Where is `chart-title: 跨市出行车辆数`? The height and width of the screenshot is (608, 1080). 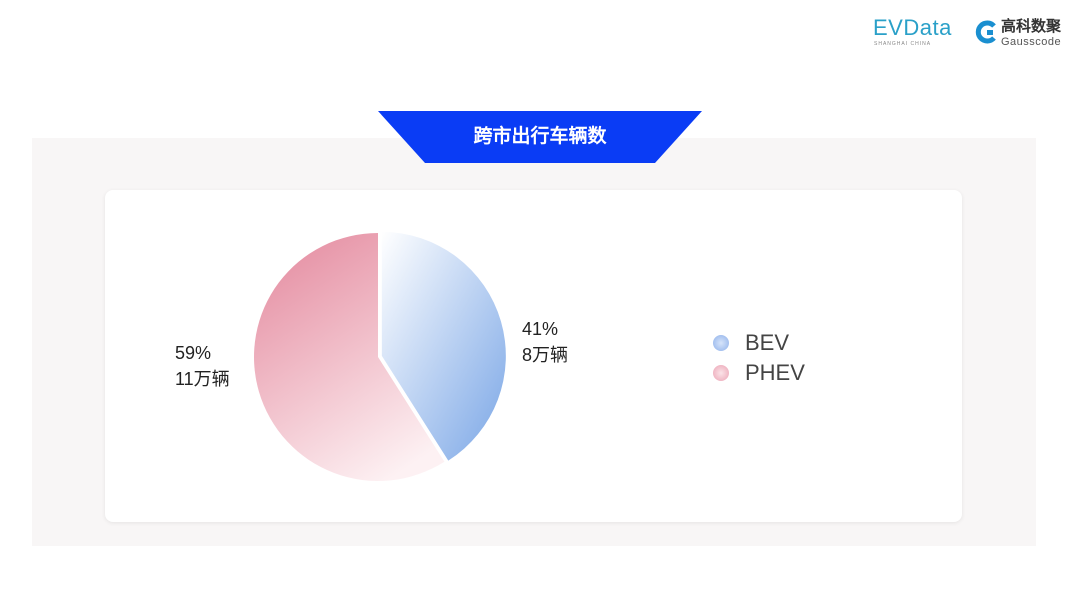
chart-title: 跨市出行车辆数 is located at coordinates (540, 136).